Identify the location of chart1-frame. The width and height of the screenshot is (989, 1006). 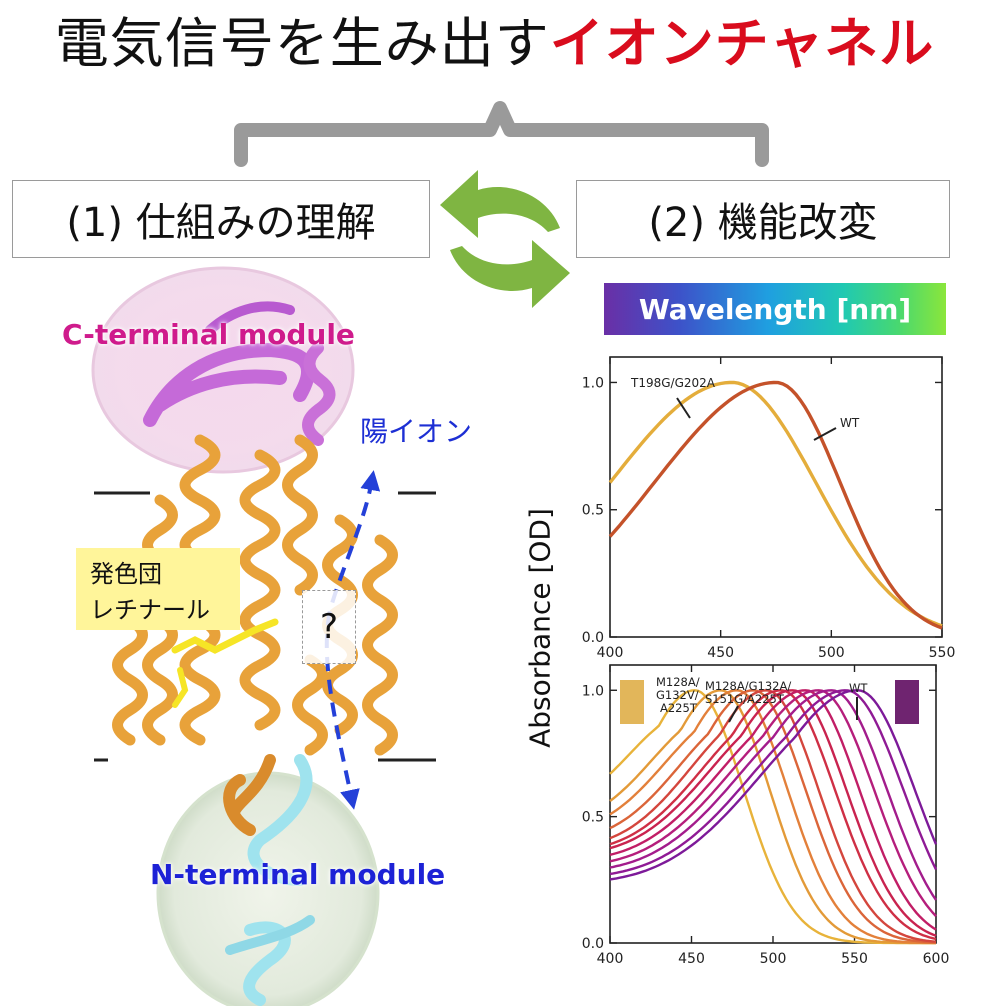
(776, 497).